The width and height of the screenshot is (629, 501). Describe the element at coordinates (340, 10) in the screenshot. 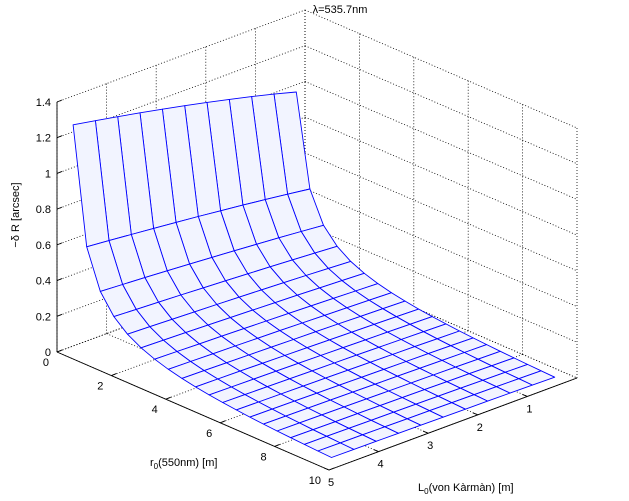

I see `chart-title: λ=535.7nm` at that location.